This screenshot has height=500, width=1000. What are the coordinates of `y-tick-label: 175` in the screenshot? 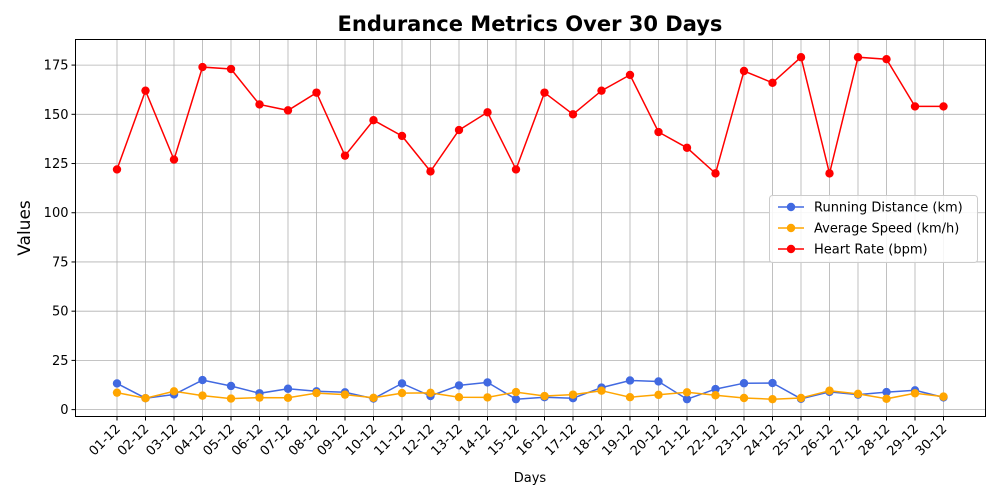 It's located at (56, 66).